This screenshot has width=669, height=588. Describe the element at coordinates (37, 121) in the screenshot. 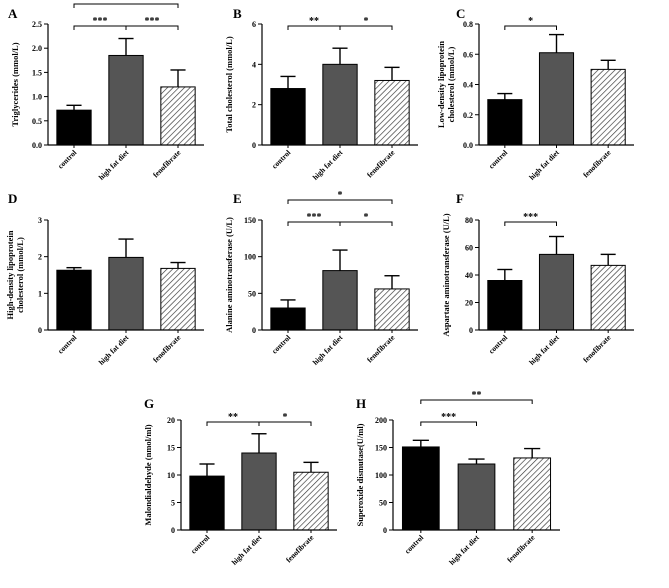

I see `y-tick-label: 0.5` at that location.